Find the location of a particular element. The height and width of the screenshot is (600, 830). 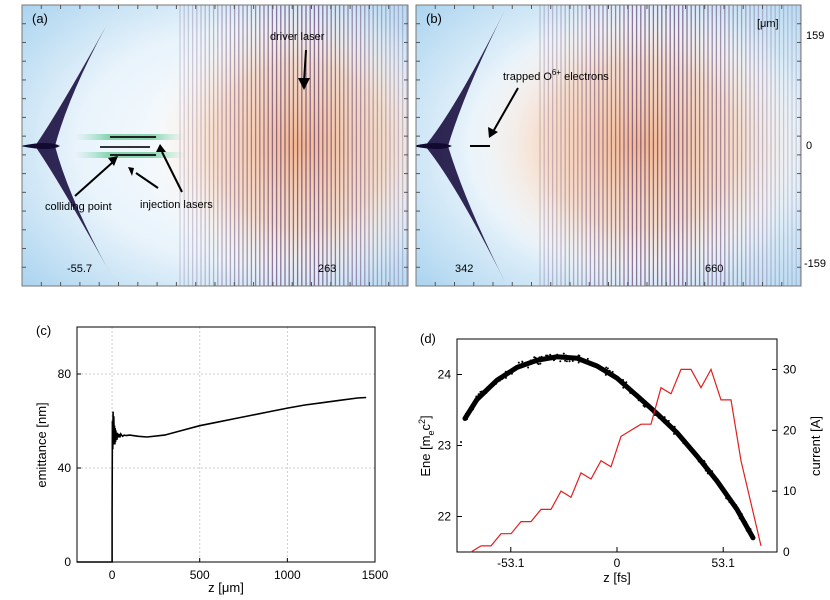

y-tick-label: 24 is located at coordinates (445, 375).